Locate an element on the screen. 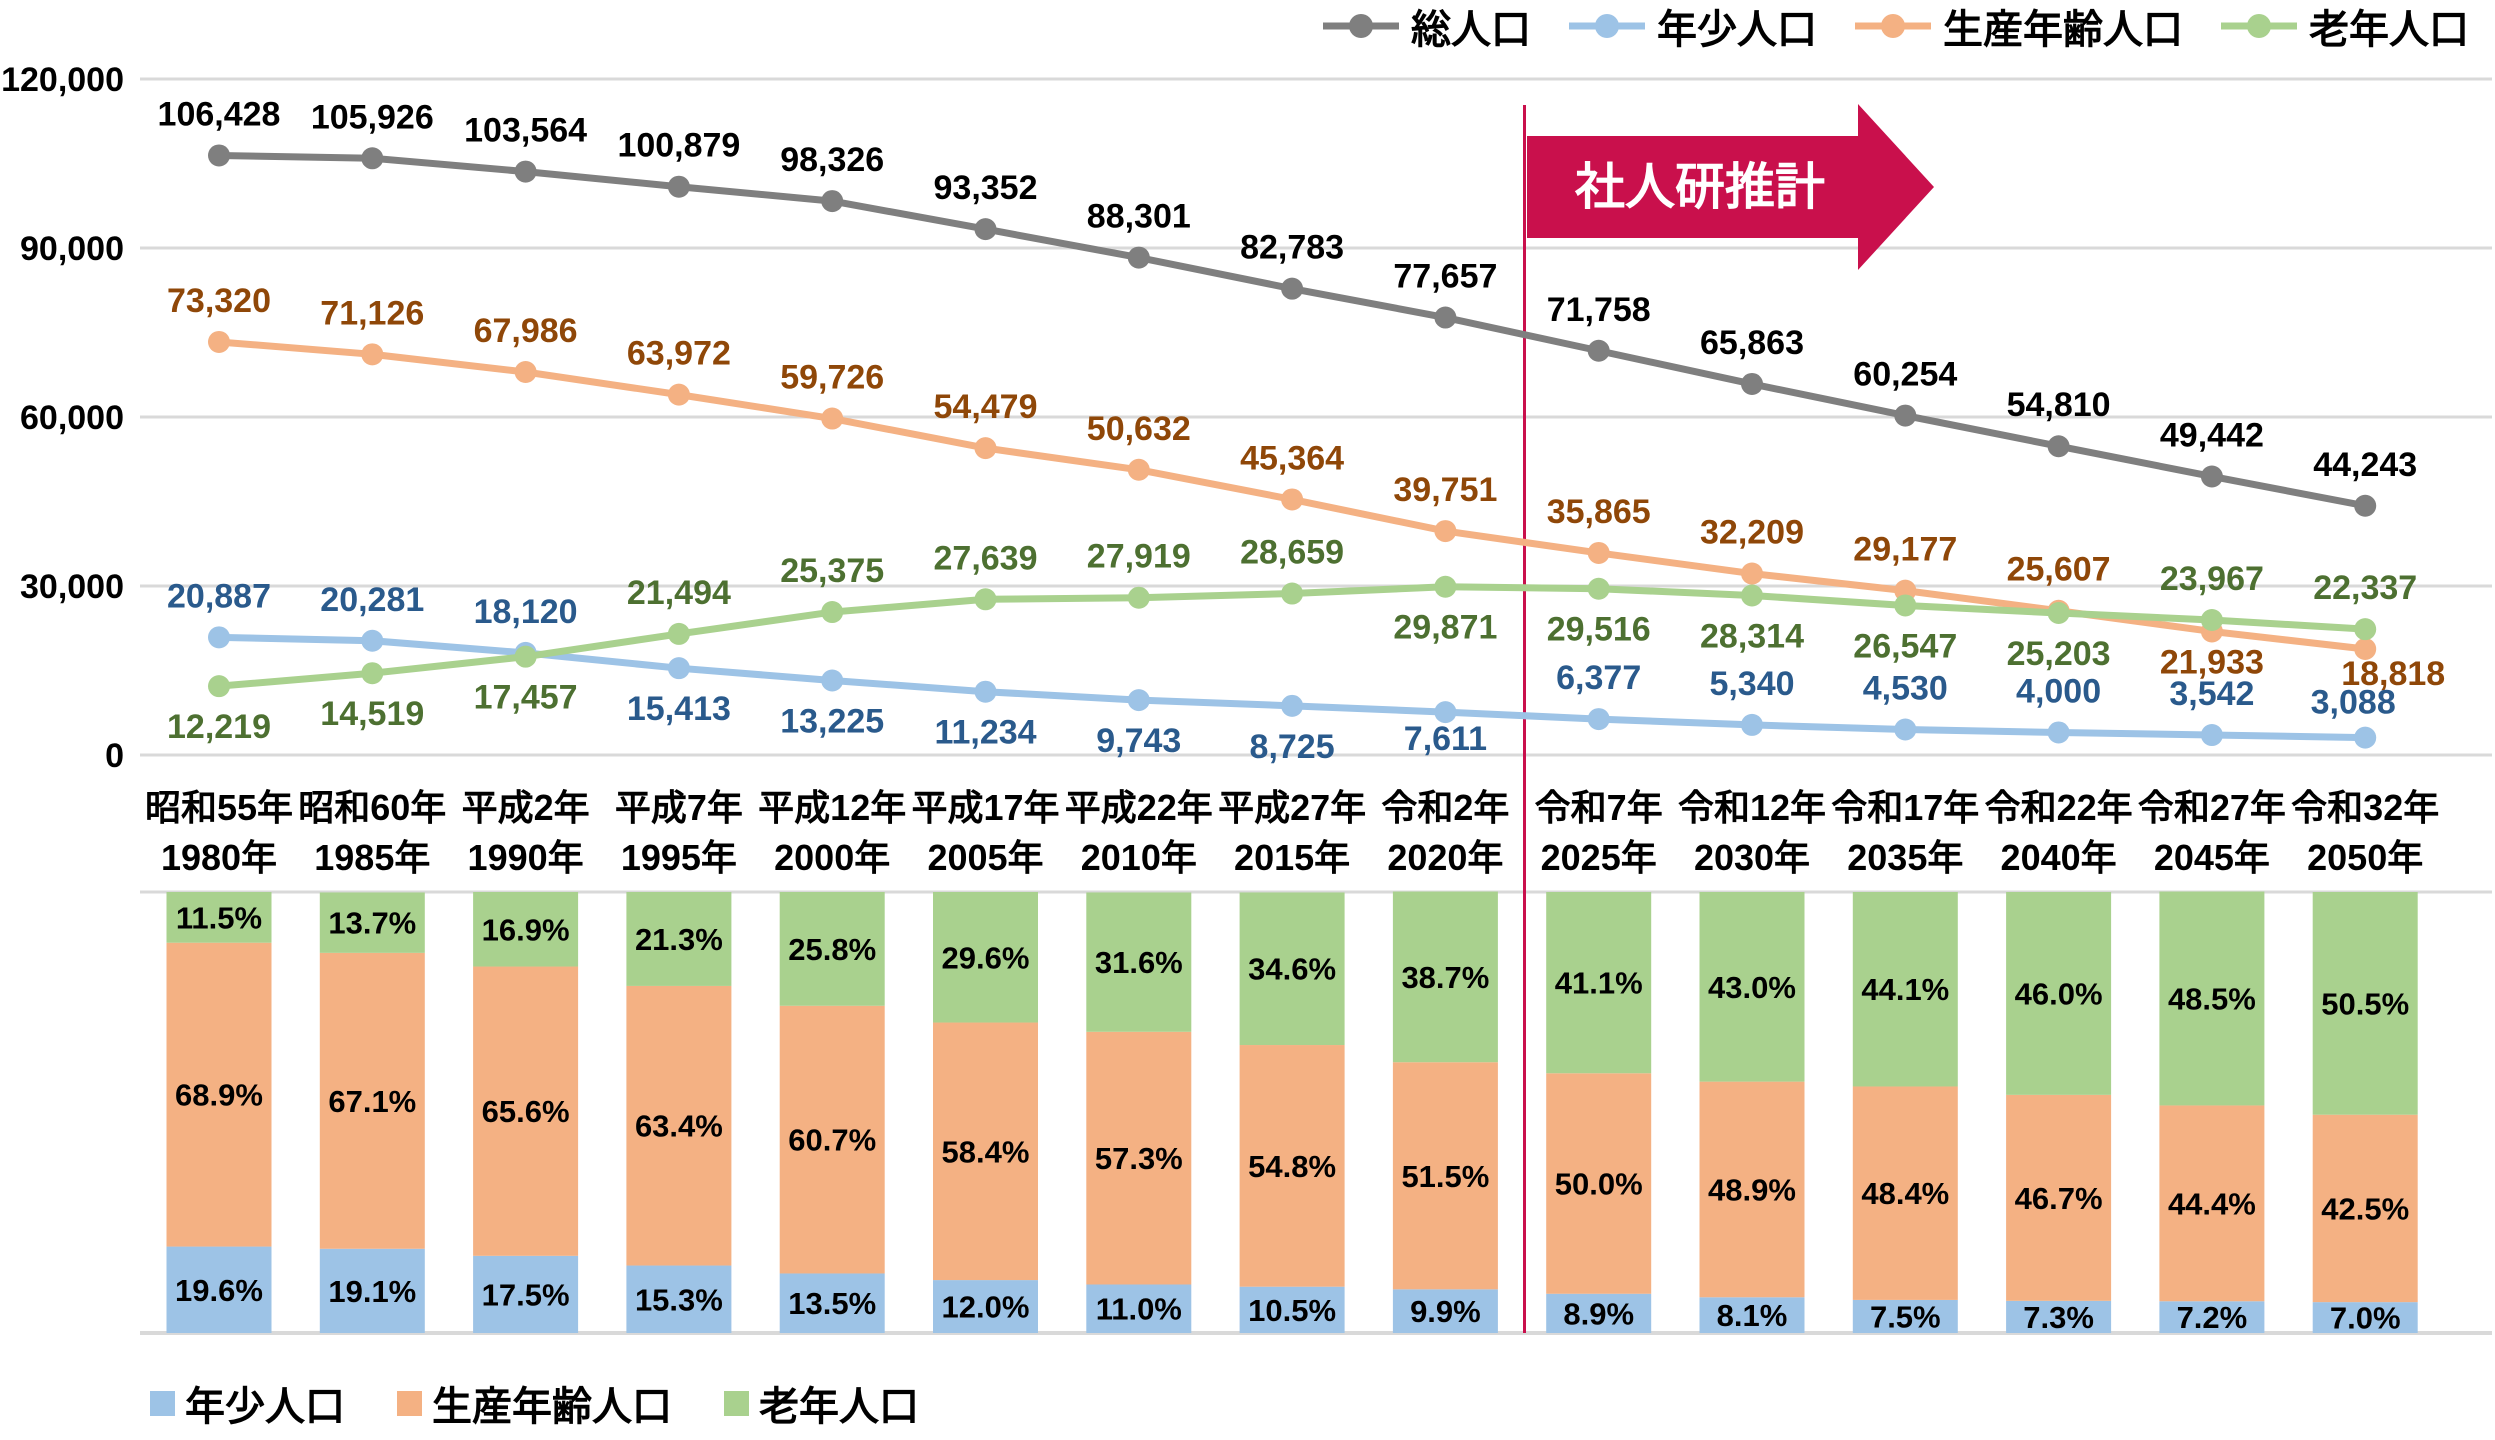 Image resolution: width=2495 pixels, height=1440 pixels. legend-label-working: 生産年齢人口 is located at coordinates (552, 1407).